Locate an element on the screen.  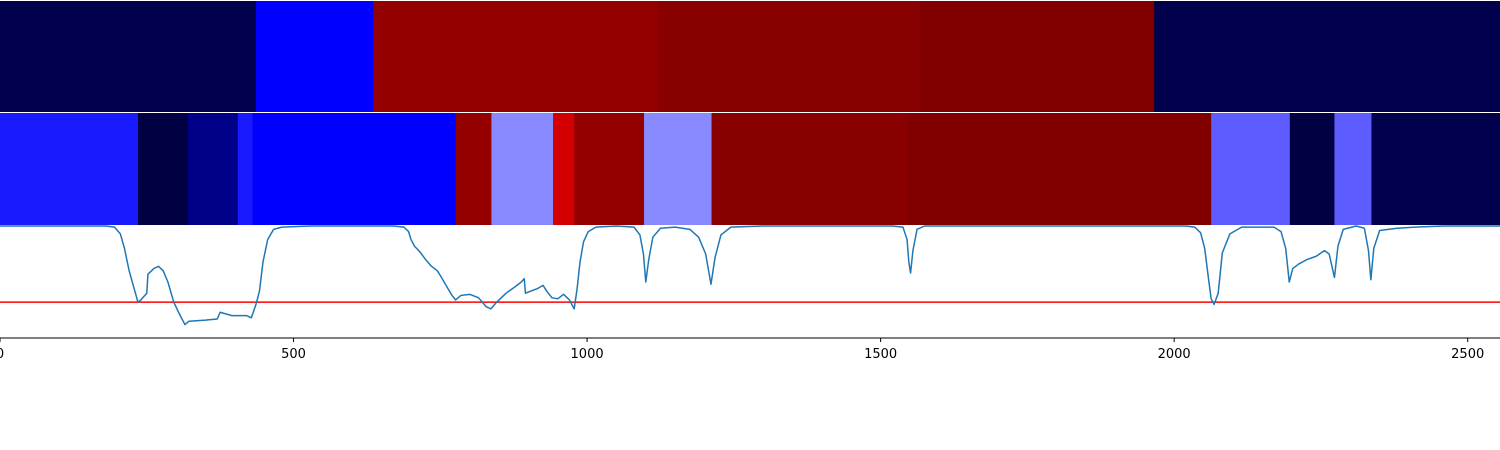
x-tick-label-2000: 2000 is located at coordinates (1174, 354).